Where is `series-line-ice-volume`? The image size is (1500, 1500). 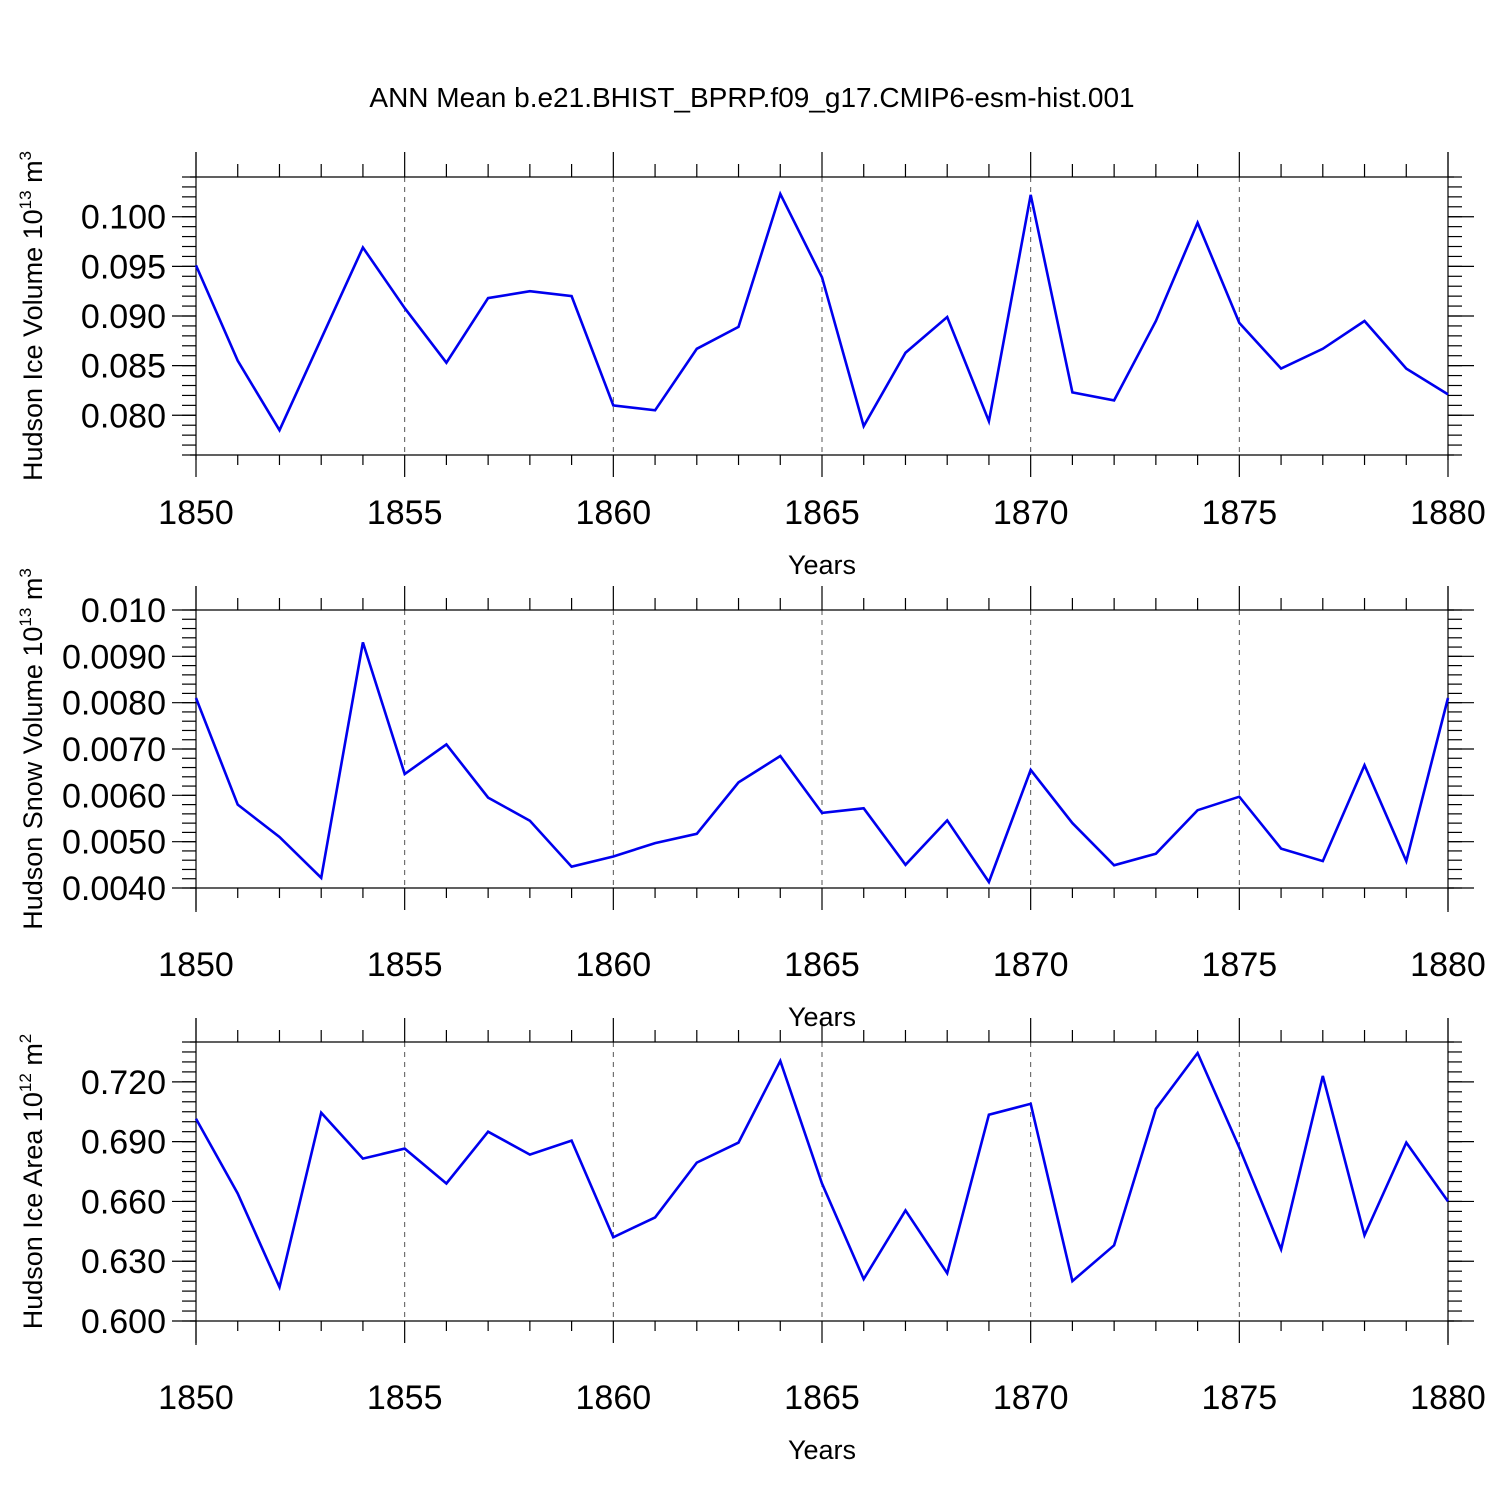
series-line-ice-volume is located at coordinates (821, 311).